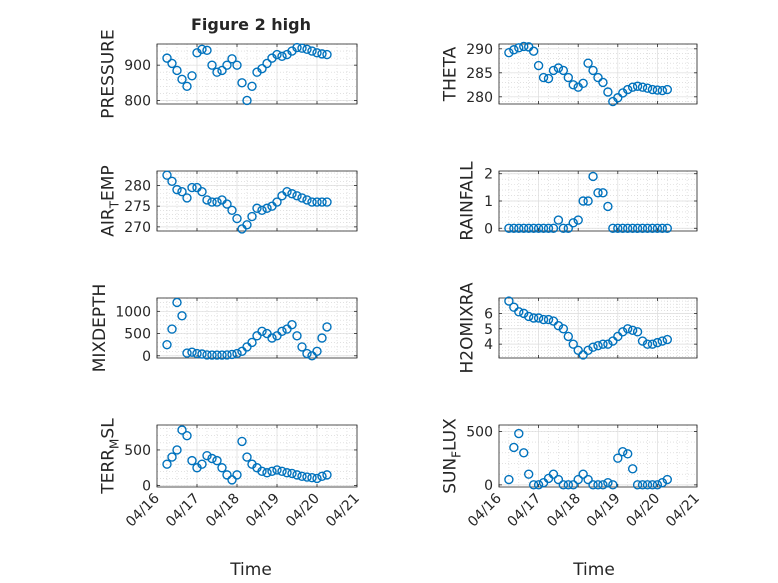 The width and height of the screenshot is (778, 583). I want to click on y-tick-label: 275, so click(137, 207).